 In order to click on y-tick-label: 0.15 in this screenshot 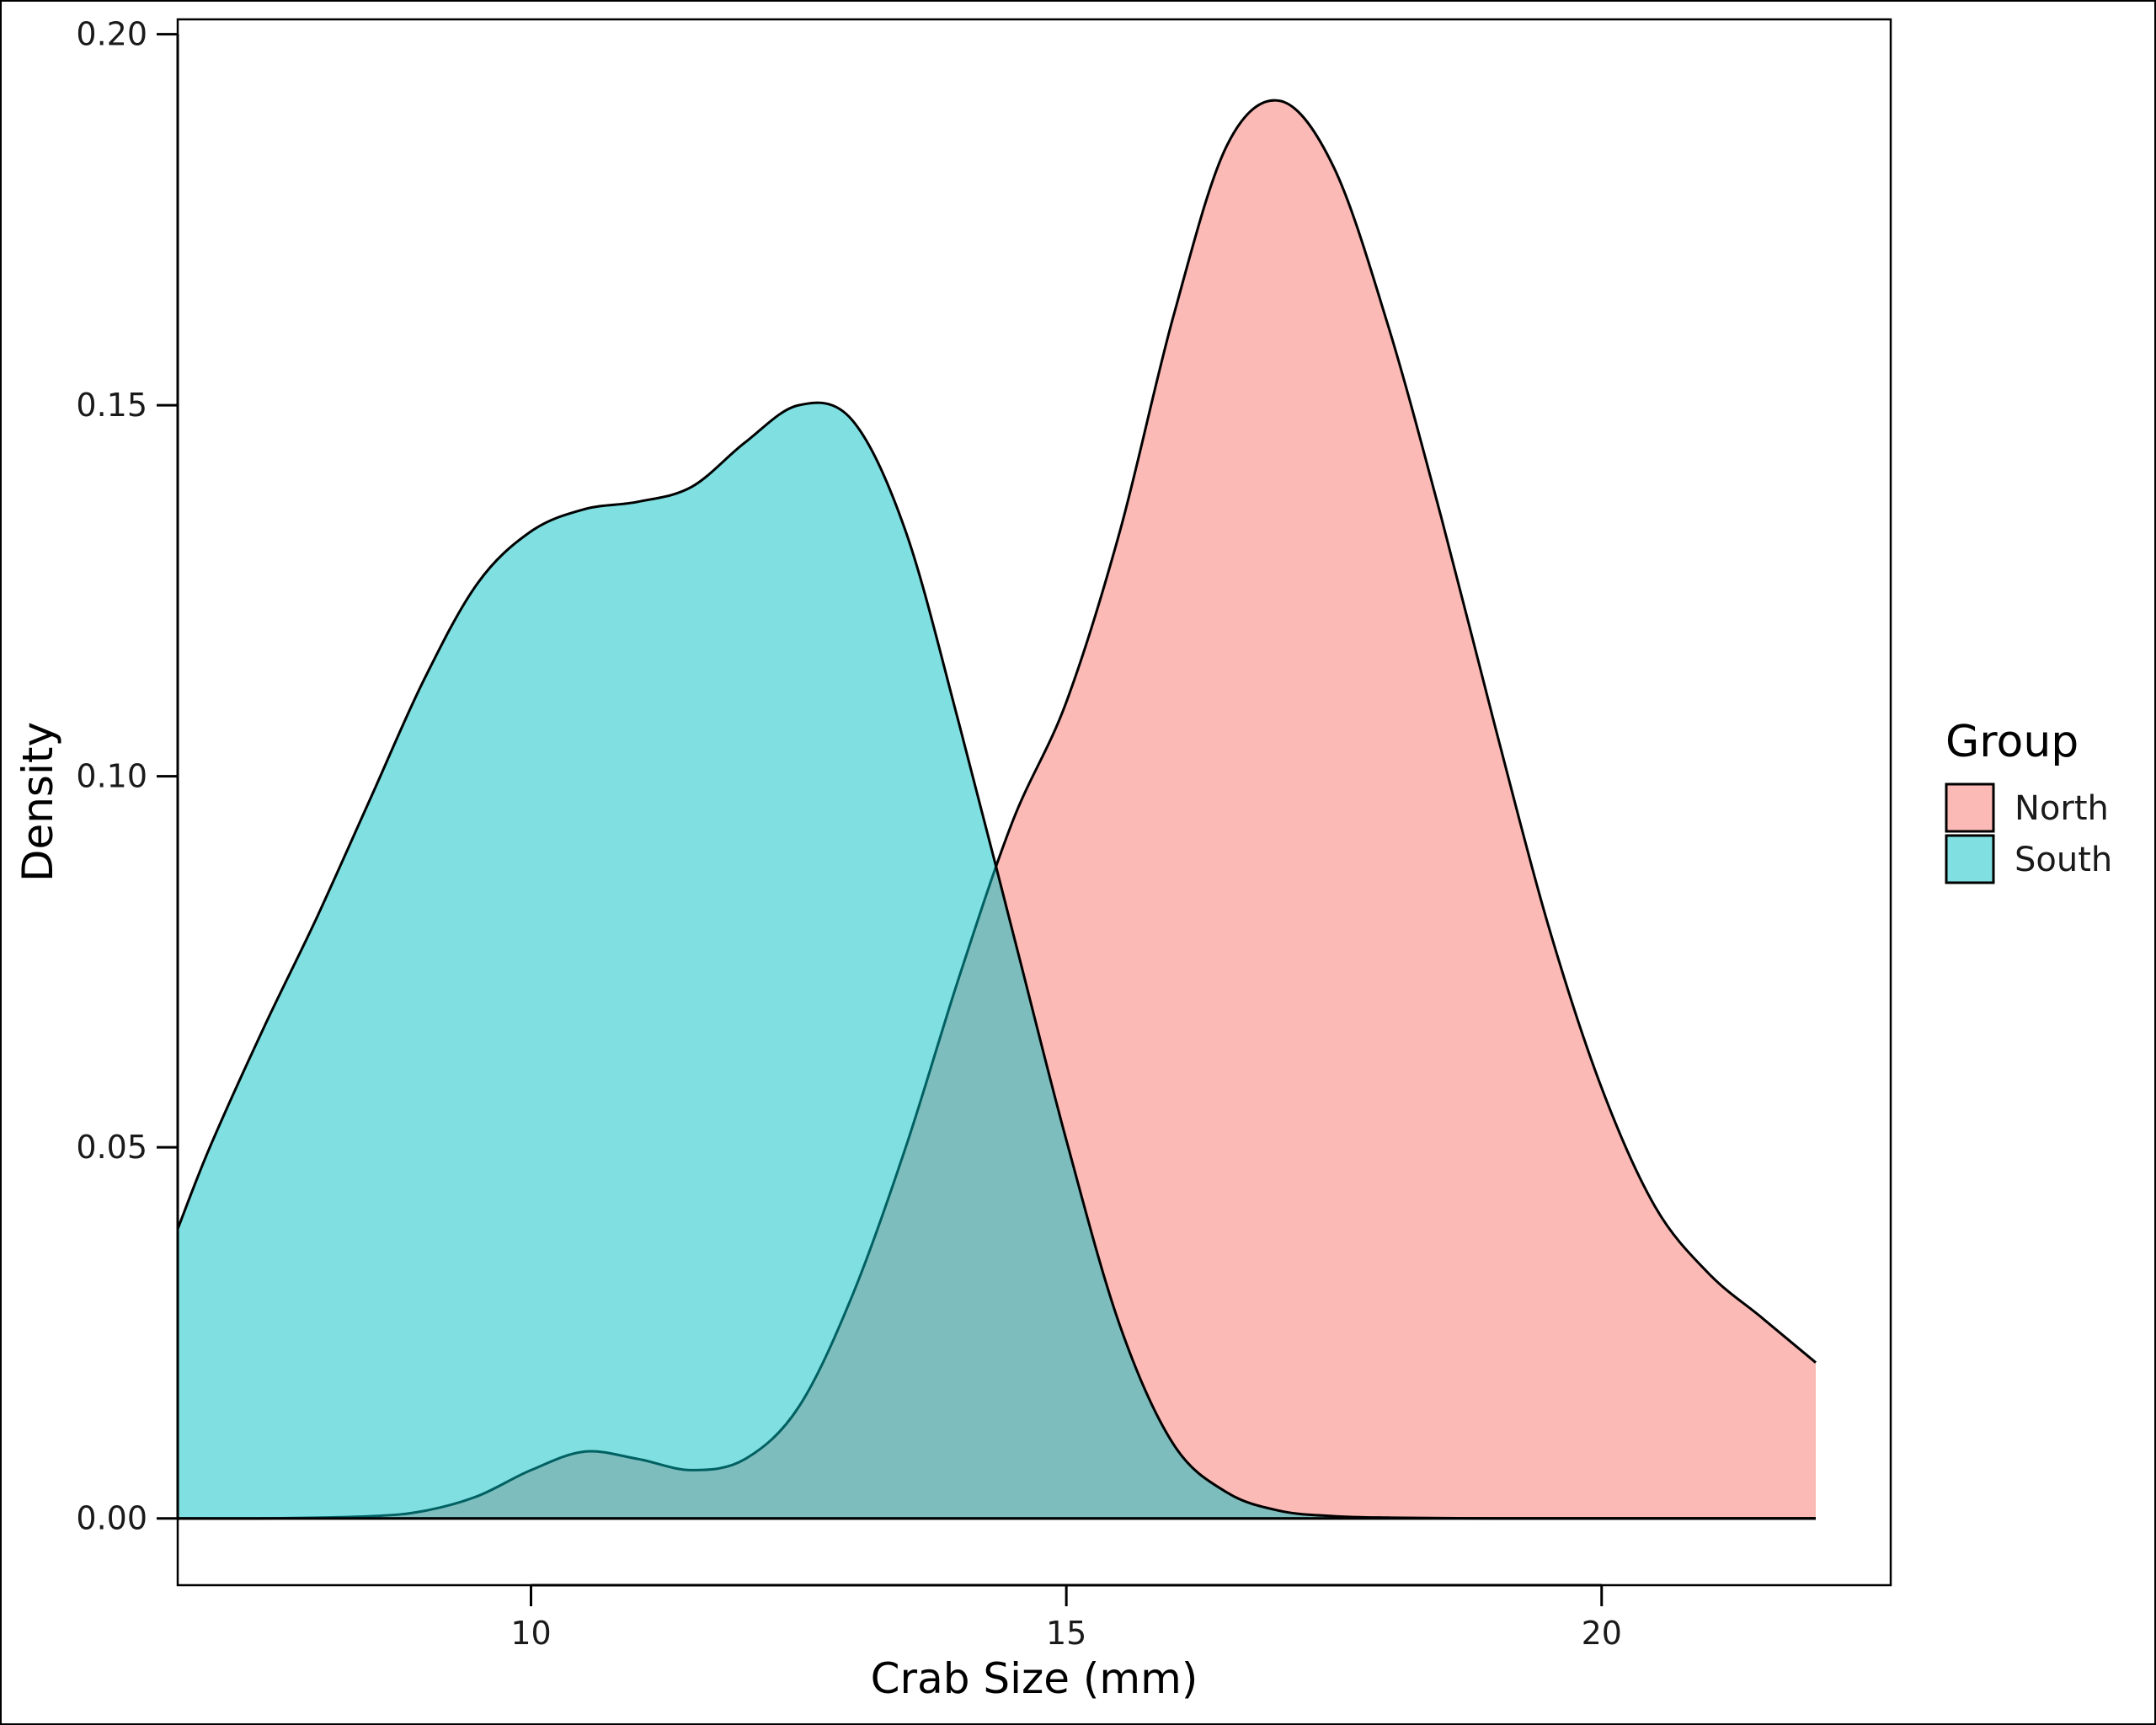, I will do `click(111, 405)`.